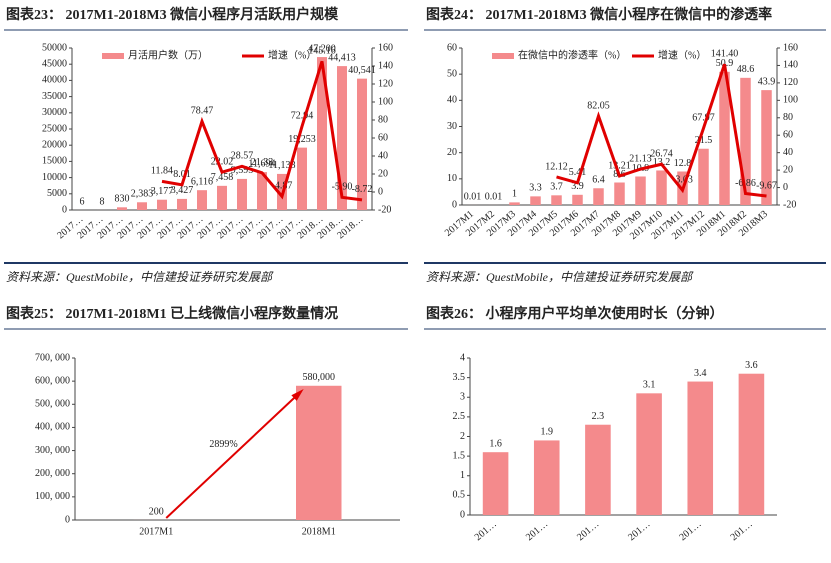 The image size is (831, 563). Describe the element at coordinates (462, 357) in the screenshot. I see `y-tick-label: 4` at that location.